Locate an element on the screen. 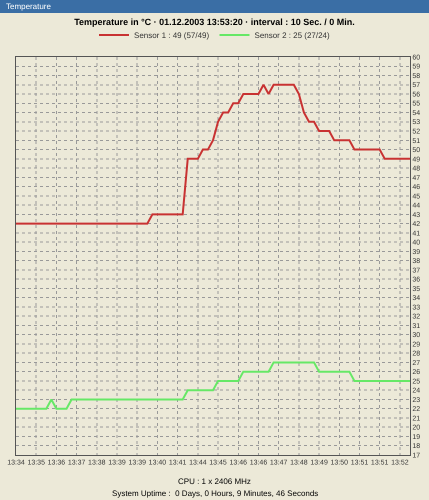 The image size is (429, 500). text: System Uptime : 0 Days, 0 Hours, 9 Minutes, 46 Seconds is located at coordinates (215, 493).